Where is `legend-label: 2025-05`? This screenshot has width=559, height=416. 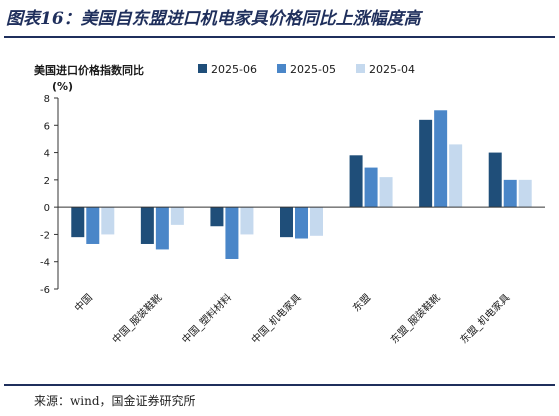
legend-label: 2025-05 is located at coordinates (313, 69).